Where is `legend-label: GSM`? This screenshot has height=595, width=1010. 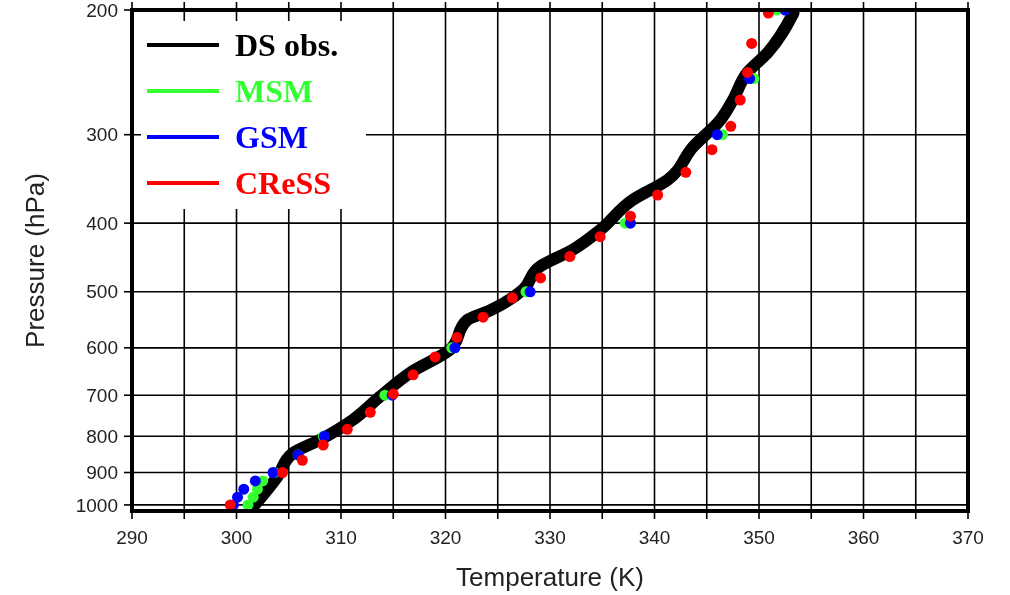
legend-label: GSM is located at coordinates (271, 137).